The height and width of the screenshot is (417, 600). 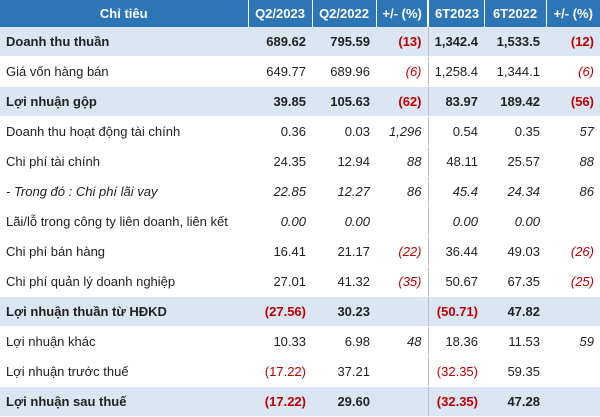 I want to click on cell-h2022: 59.35, so click(x=515, y=371).